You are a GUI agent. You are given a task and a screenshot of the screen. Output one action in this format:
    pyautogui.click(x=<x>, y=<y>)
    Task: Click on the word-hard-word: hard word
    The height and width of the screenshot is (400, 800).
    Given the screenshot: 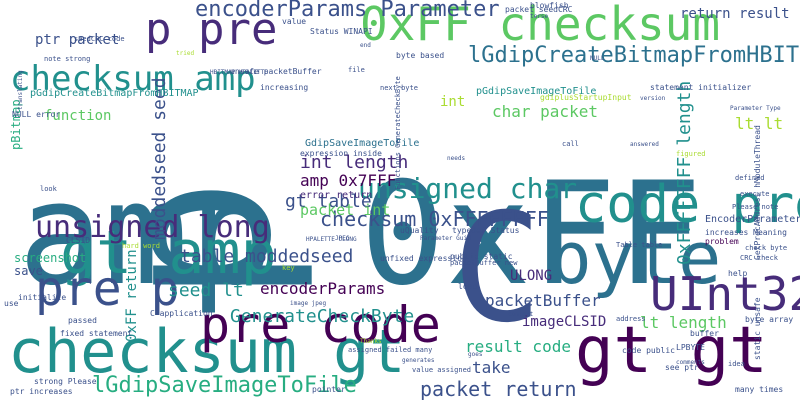 What is the action you would take?
    pyautogui.click(x=141, y=246)
    